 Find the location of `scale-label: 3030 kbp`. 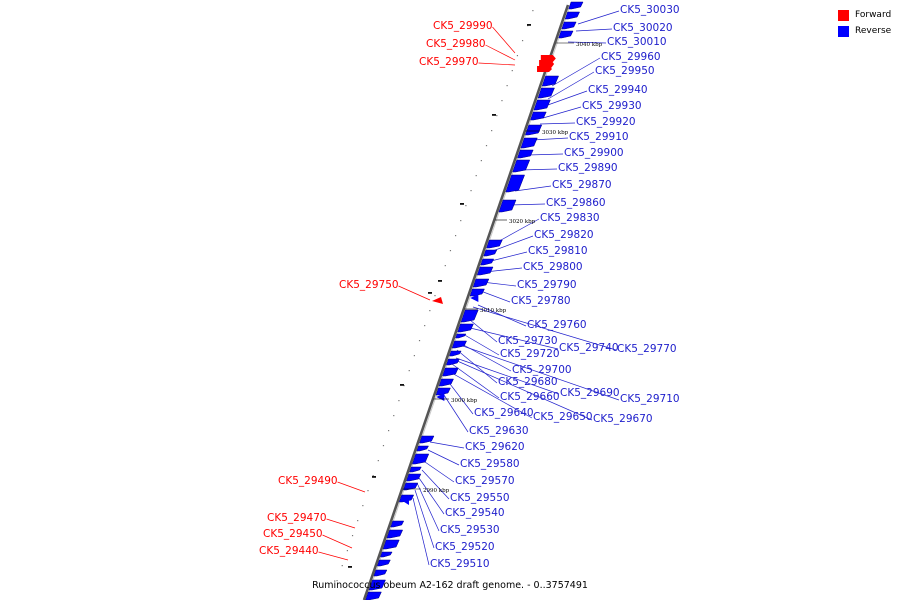

scale-label: 3030 kbp is located at coordinates (555, 133).